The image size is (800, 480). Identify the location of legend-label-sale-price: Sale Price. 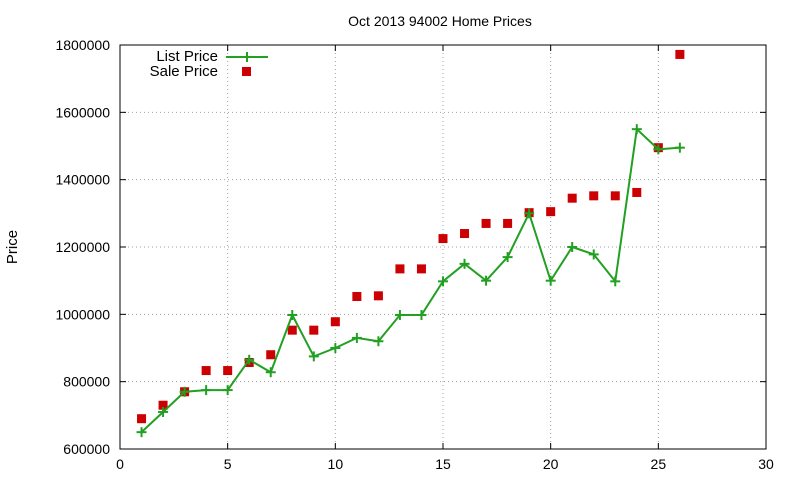
(184, 71).